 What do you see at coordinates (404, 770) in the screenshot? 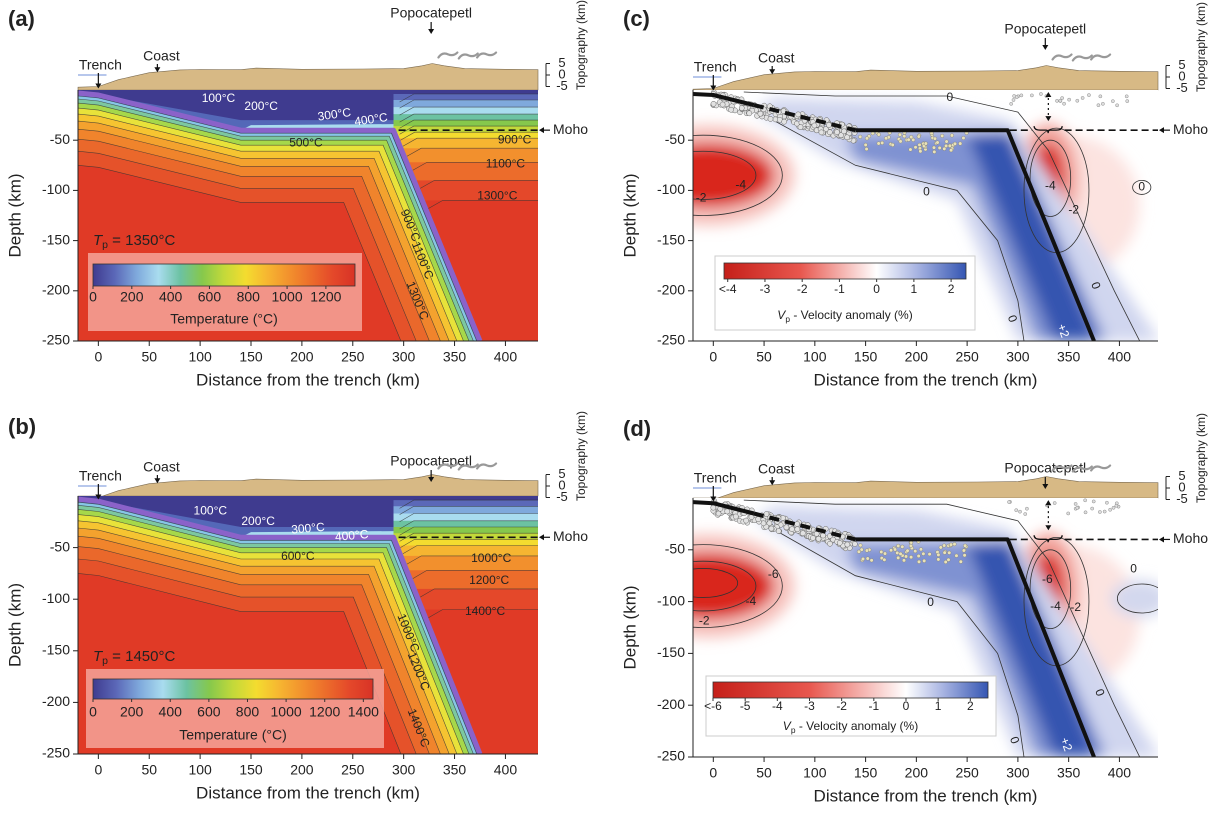
I see `x-tick-label: 300` at bounding box center [404, 770].